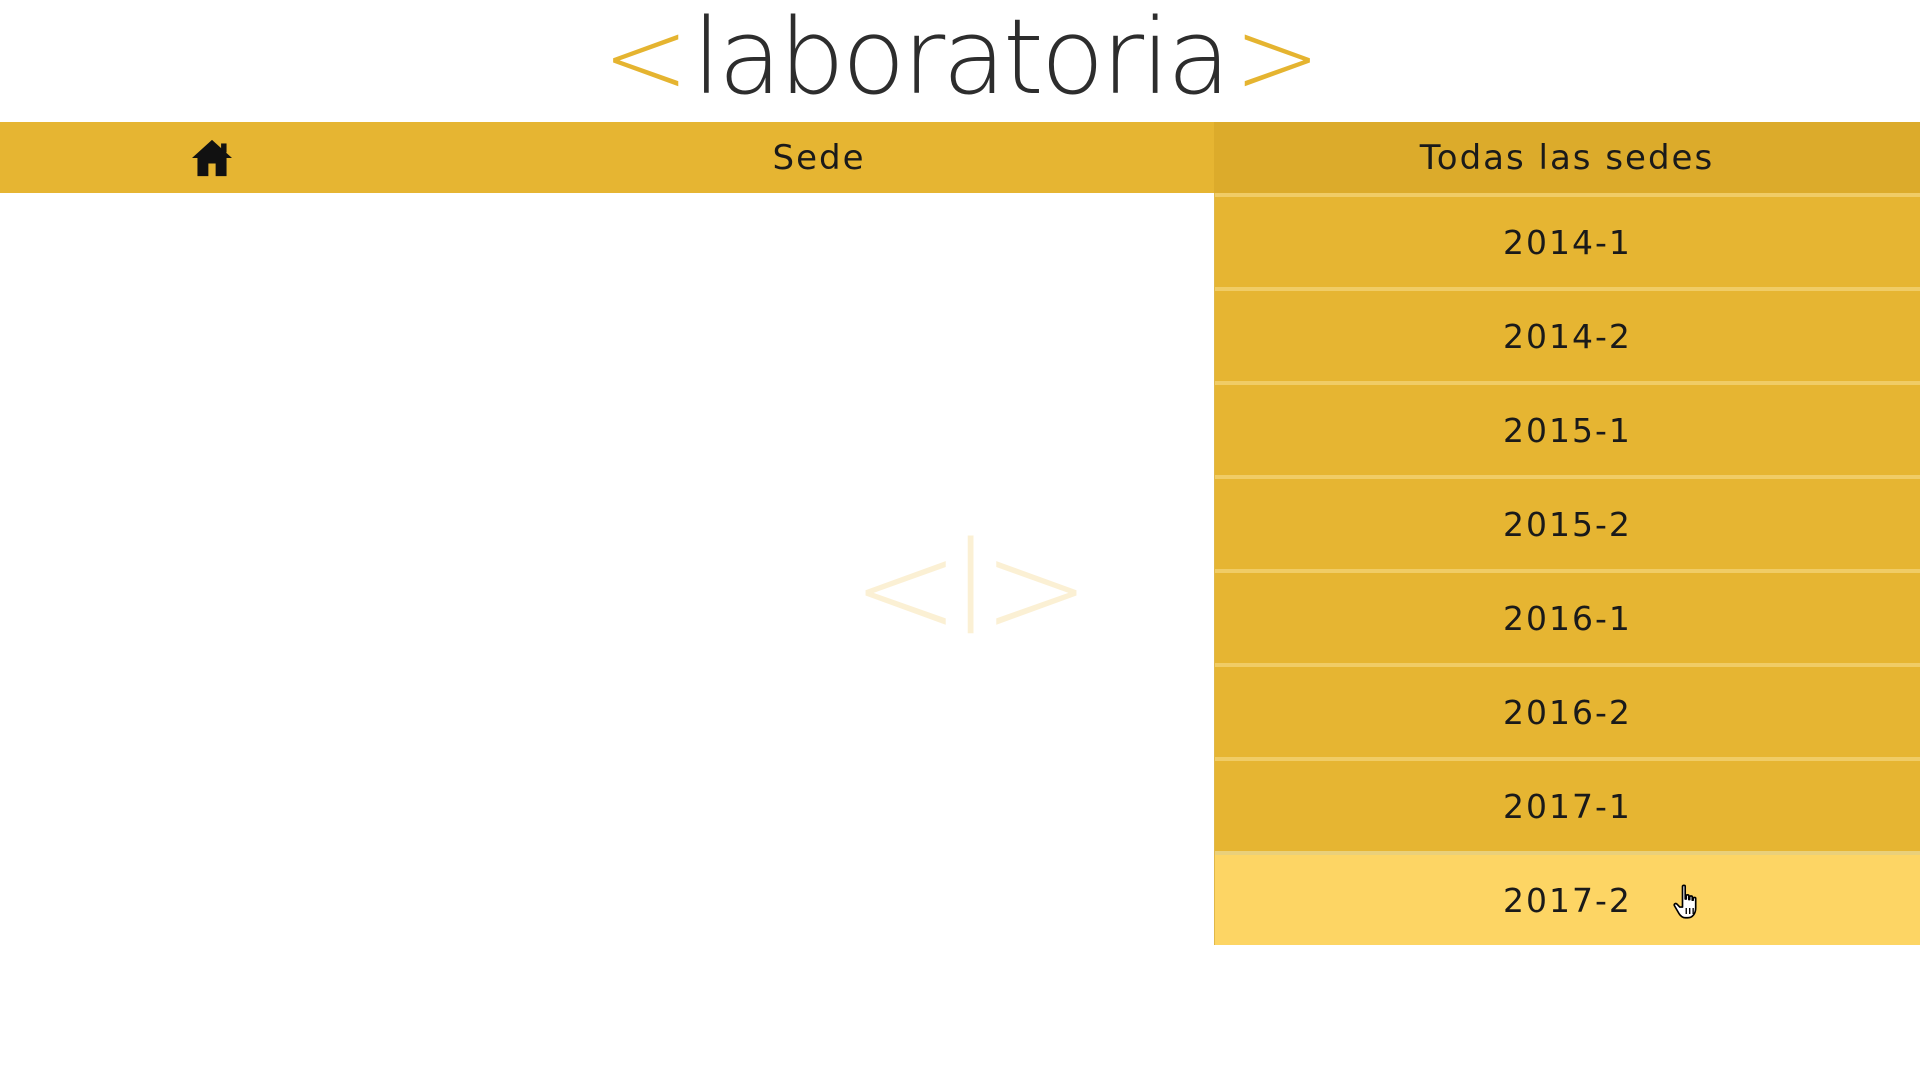 This screenshot has width=1920, height=1080. What do you see at coordinates (645, 59) in the screenshot?
I see `logo-bracket-open: <` at bounding box center [645, 59].